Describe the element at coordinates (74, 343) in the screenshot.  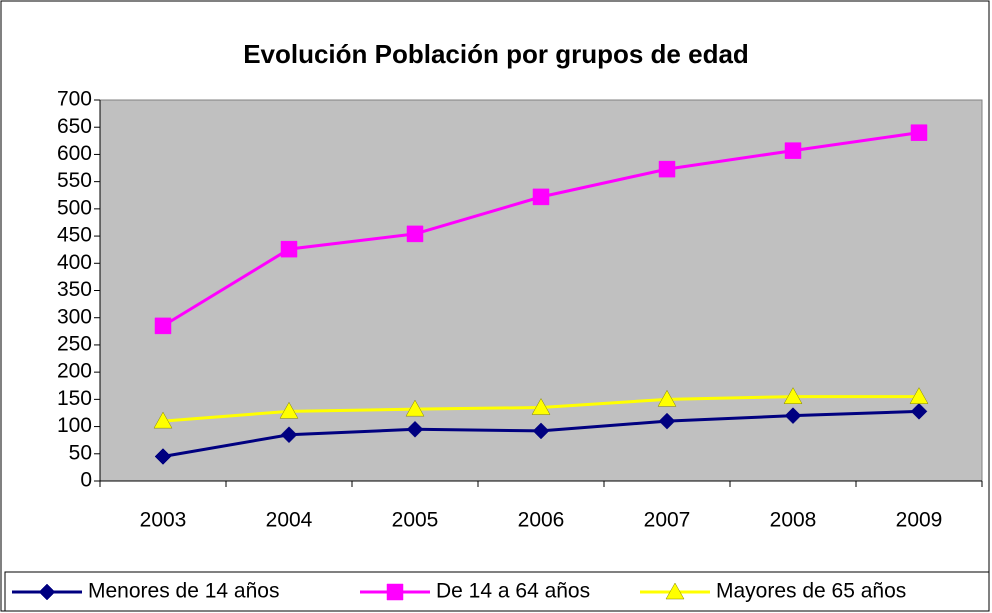
I see `y-tick-label: 250` at that location.